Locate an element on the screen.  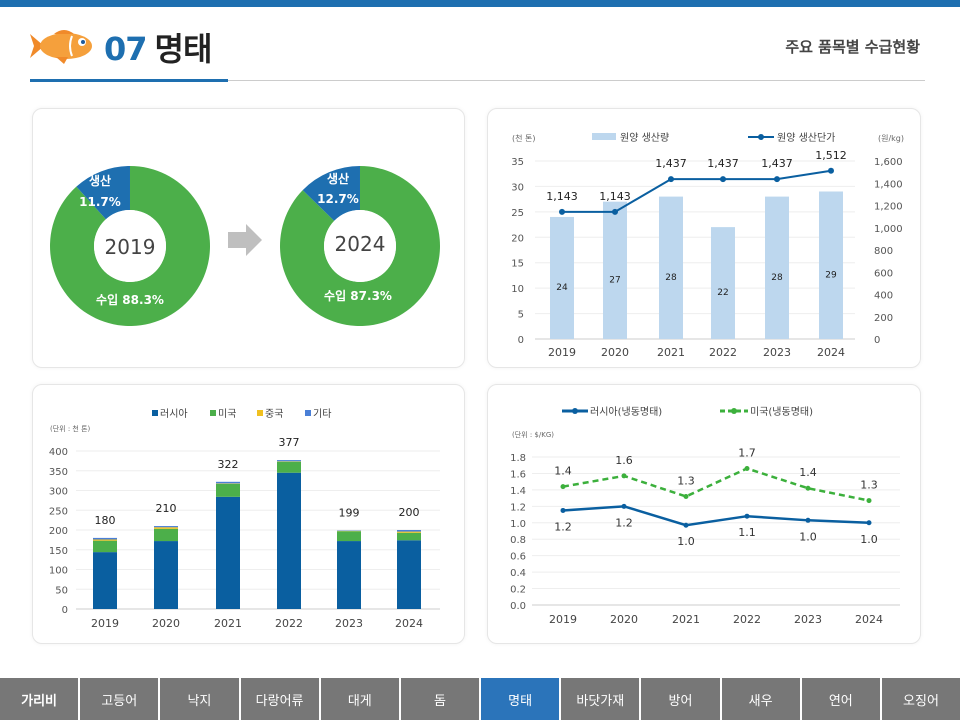
line-value-label: 1,512 is located at coordinates (831, 155).